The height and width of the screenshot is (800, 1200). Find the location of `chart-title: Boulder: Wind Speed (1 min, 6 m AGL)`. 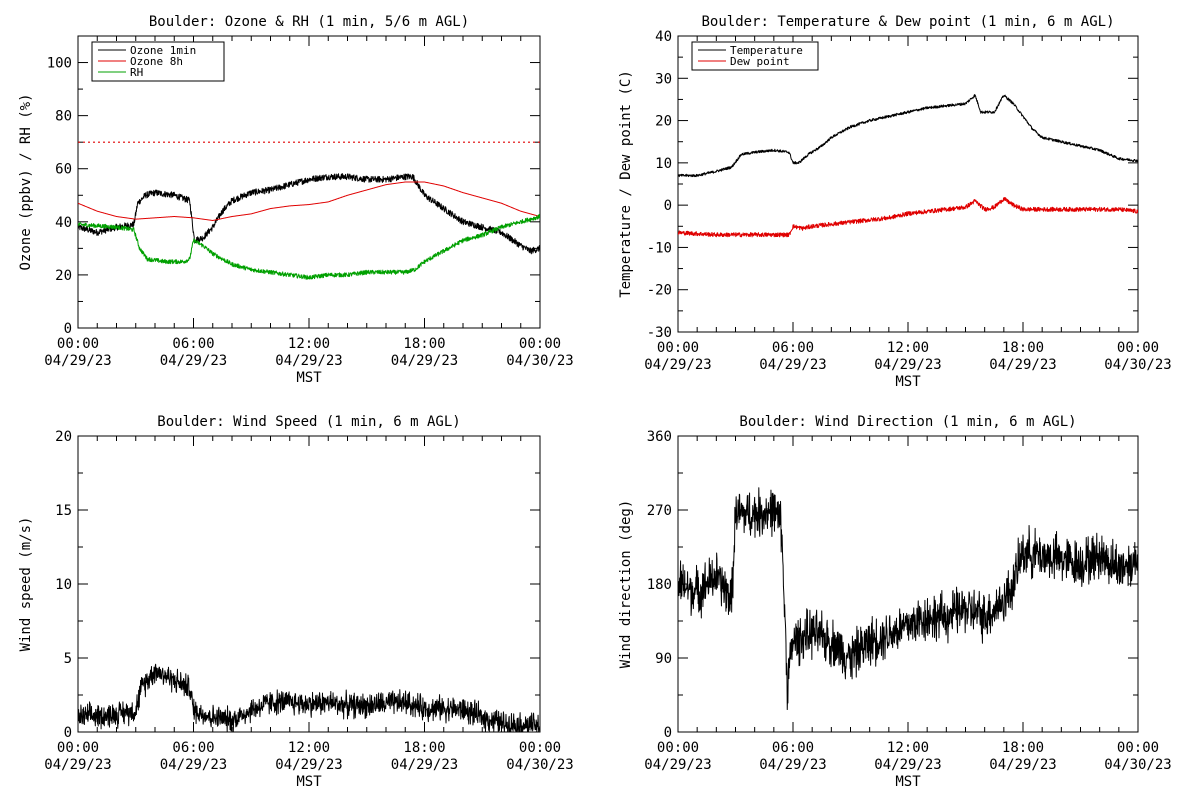

chart-title: Boulder: Wind Speed (1 min, 6 m AGL) is located at coordinates (308, 422).